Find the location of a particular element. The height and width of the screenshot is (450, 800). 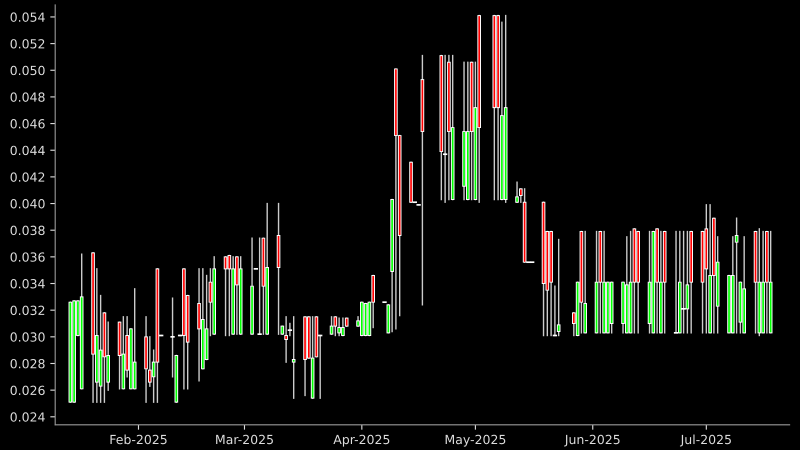

y-tick-label: 0.044 is located at coordinates (27, 151).